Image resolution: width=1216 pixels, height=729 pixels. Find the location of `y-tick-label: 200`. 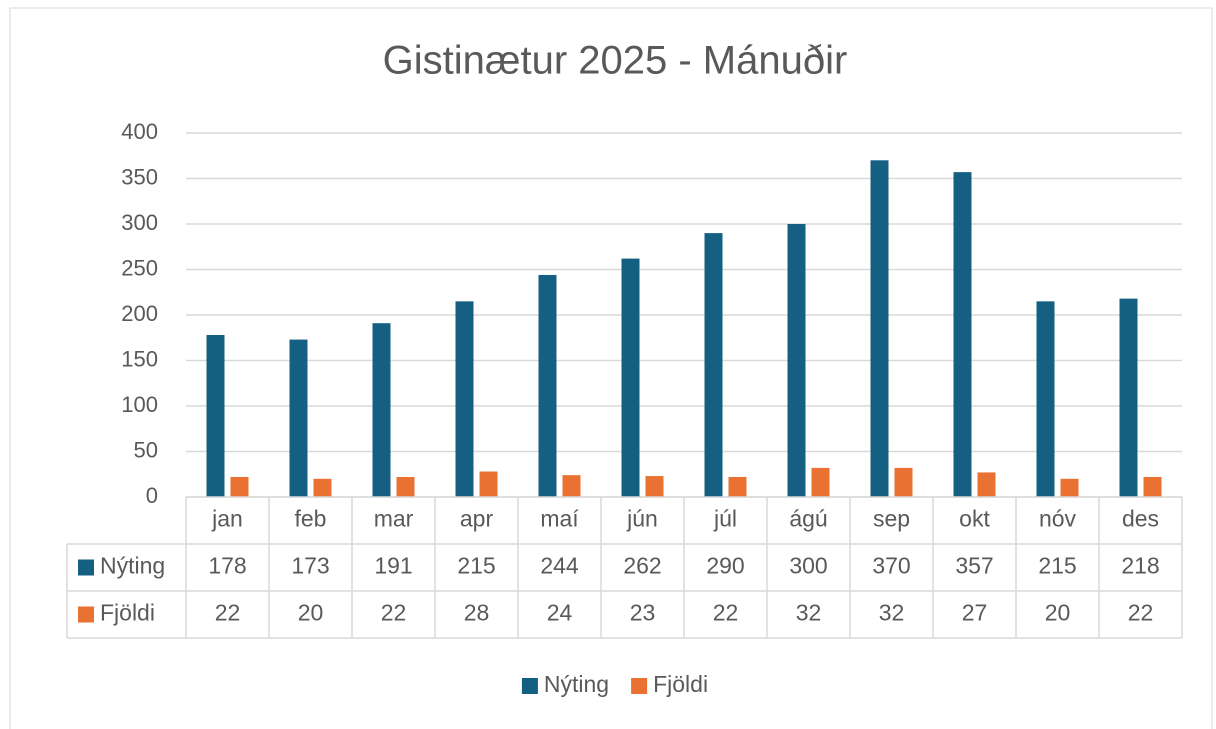

y-tick-label: 200 is located at coordinates (139, 313).